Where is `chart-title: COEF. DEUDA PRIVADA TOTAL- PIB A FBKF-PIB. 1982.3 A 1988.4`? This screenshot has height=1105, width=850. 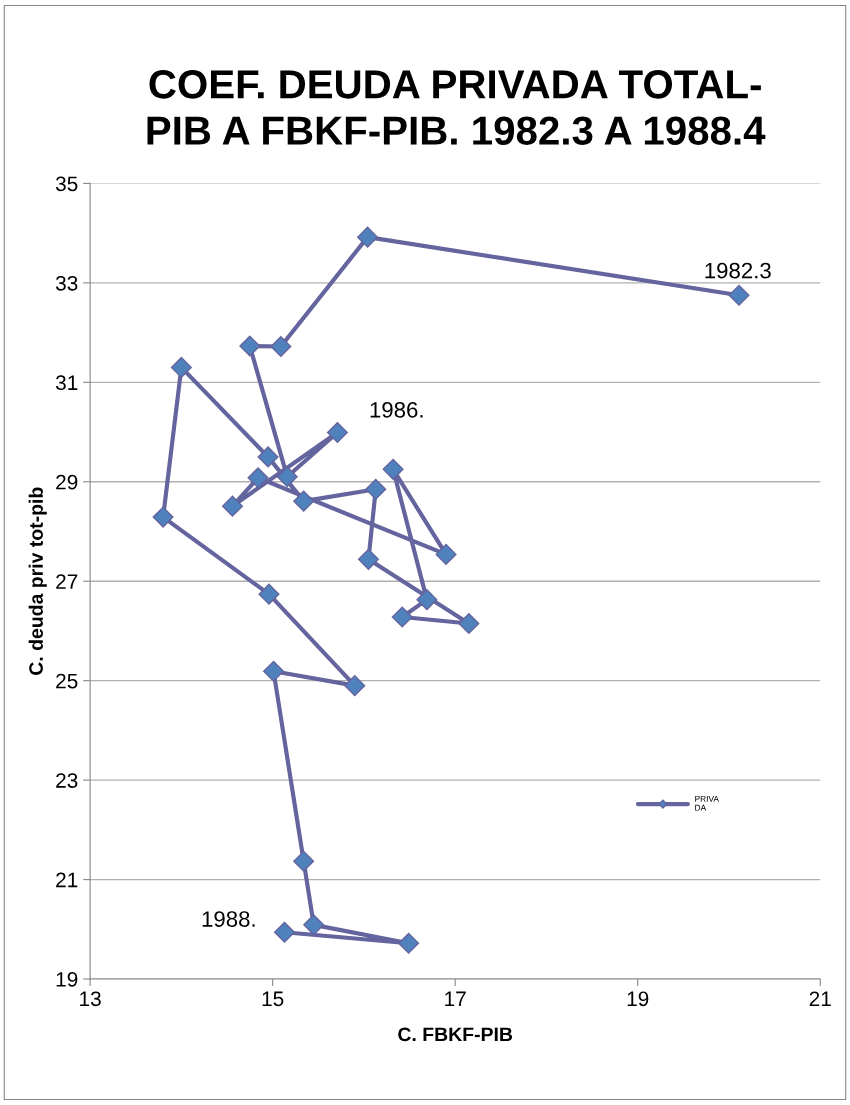 chart-title: COEF. DEUDA PRIVADA TOTAL- PIB A FBKF-PIB. 1982.3 A 1988.4 is located at coordinates (456, 107).